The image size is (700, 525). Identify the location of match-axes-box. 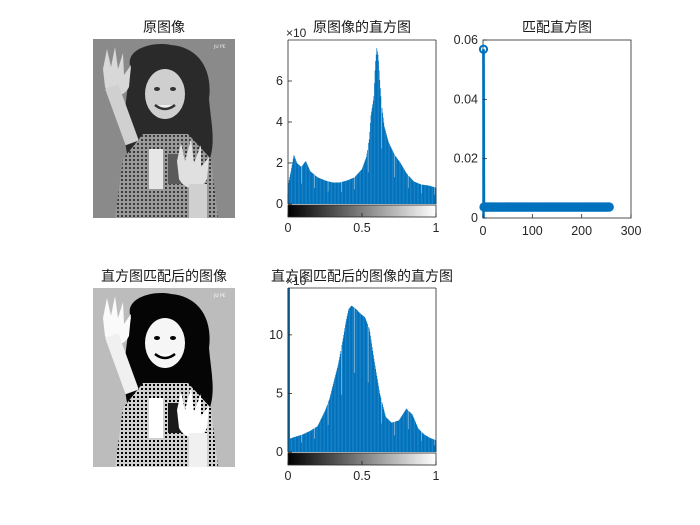
(557, 129).